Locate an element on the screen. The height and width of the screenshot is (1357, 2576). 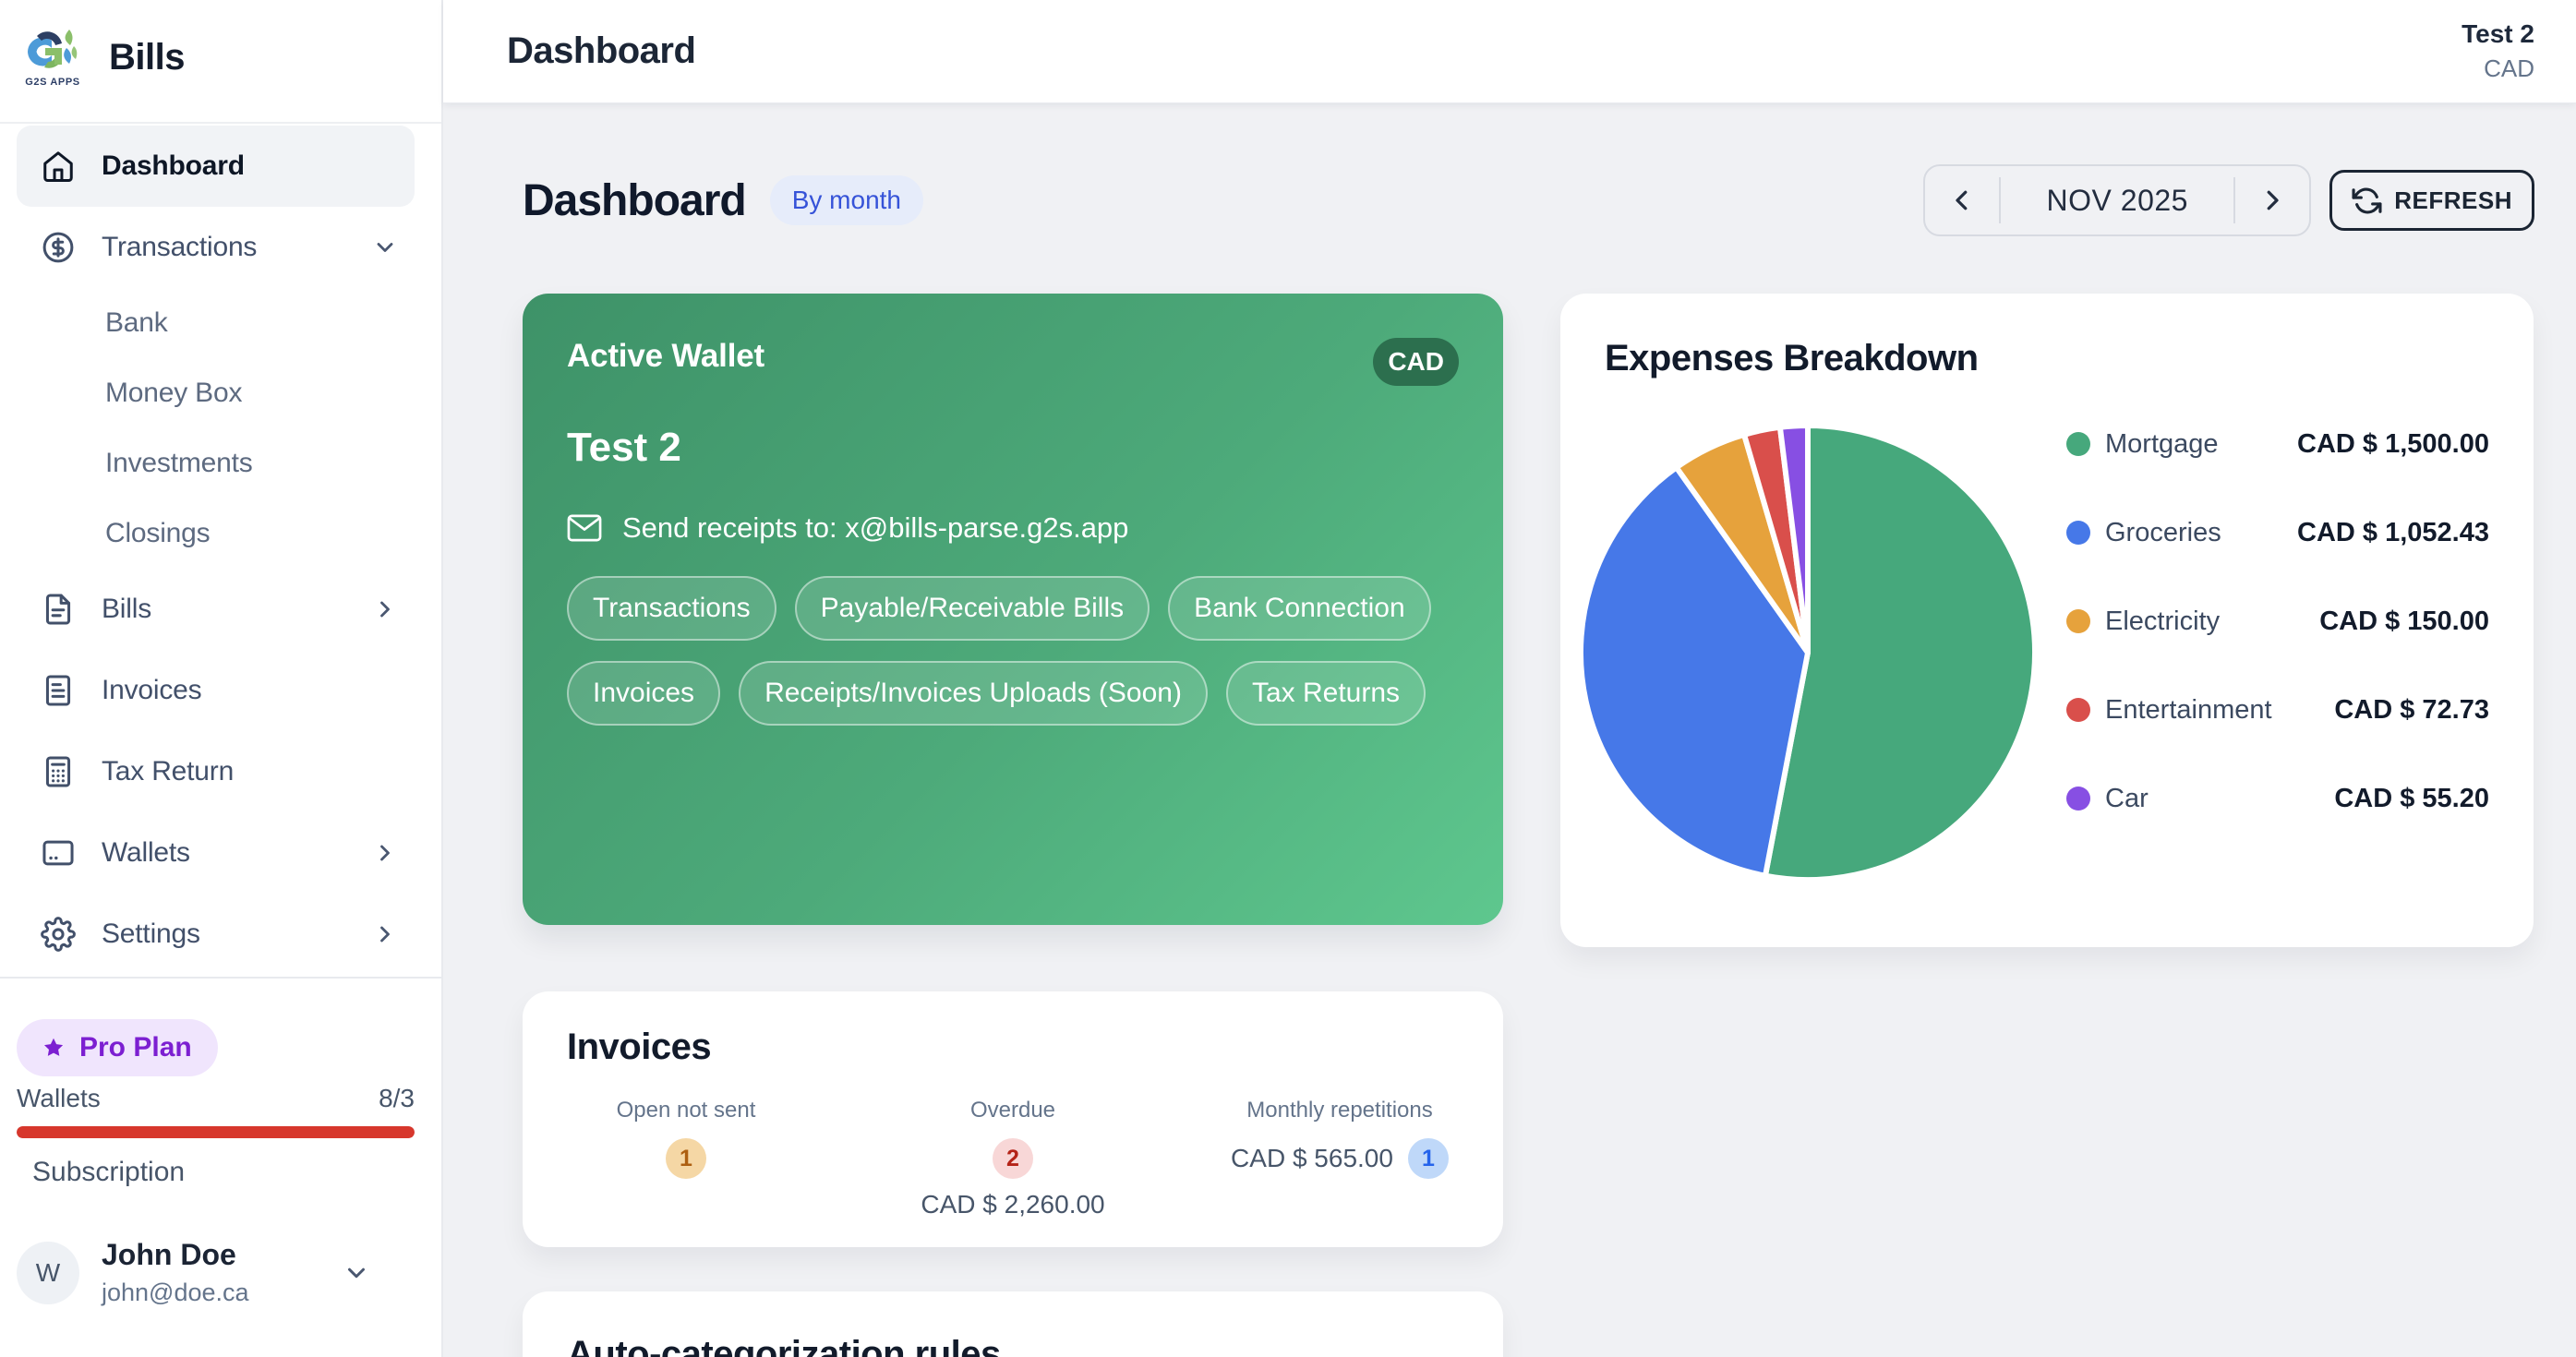
chip-receipts-invoices-uploads: Receipts/Invoices Uploads (Soon) is located at coordinates (973, 693).